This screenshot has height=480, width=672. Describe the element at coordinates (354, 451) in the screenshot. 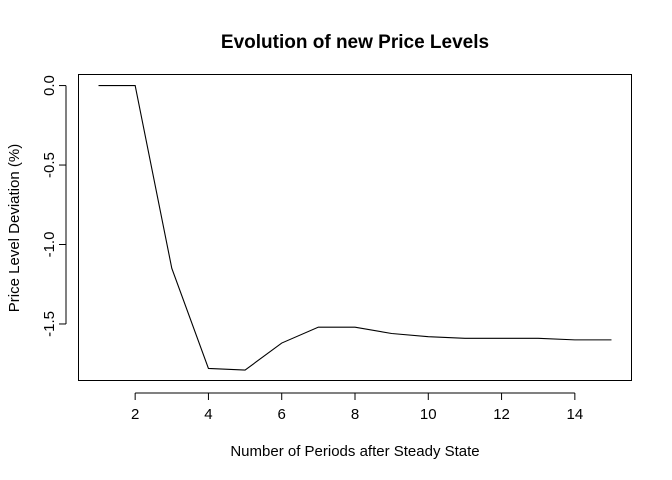

I see `x-axis-label: Number of Periods after Steady State` at that location.